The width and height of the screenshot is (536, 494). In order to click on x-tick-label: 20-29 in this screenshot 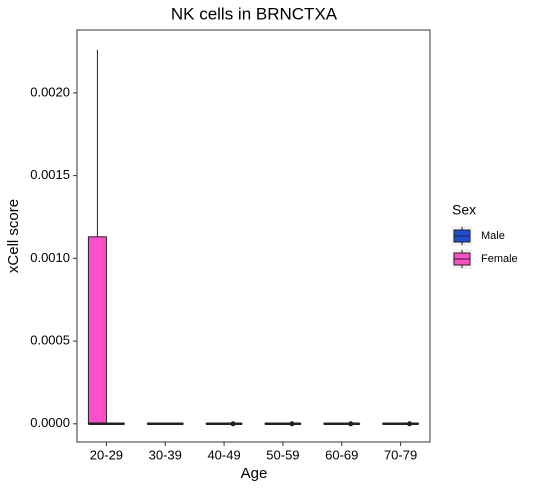, I will do `click(106, 454)`.